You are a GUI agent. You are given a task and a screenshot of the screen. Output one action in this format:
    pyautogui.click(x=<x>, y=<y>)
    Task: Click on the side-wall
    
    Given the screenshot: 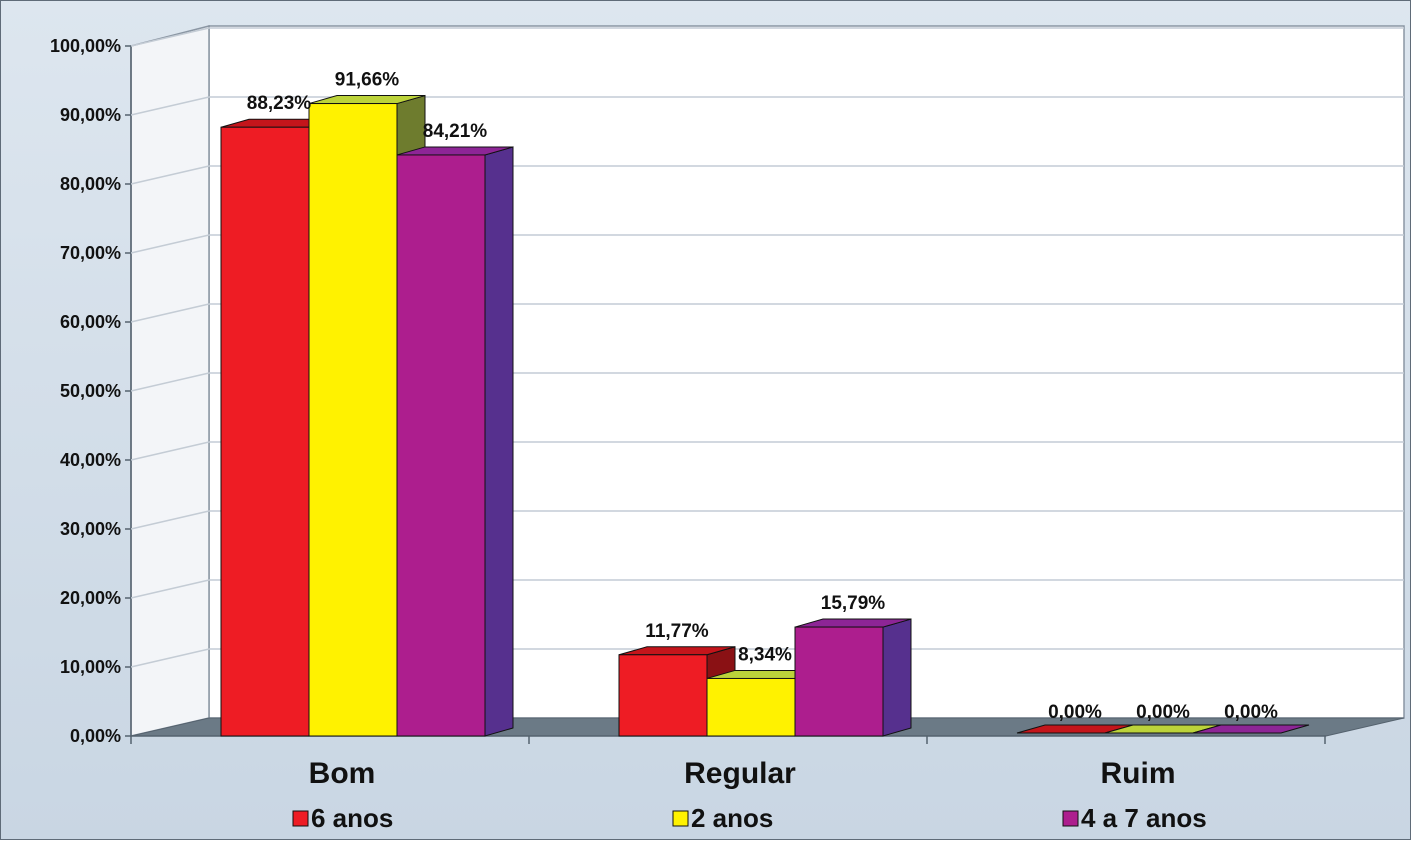 What is the action you would take?
    pyautogui.click(x=170, y=381)
    